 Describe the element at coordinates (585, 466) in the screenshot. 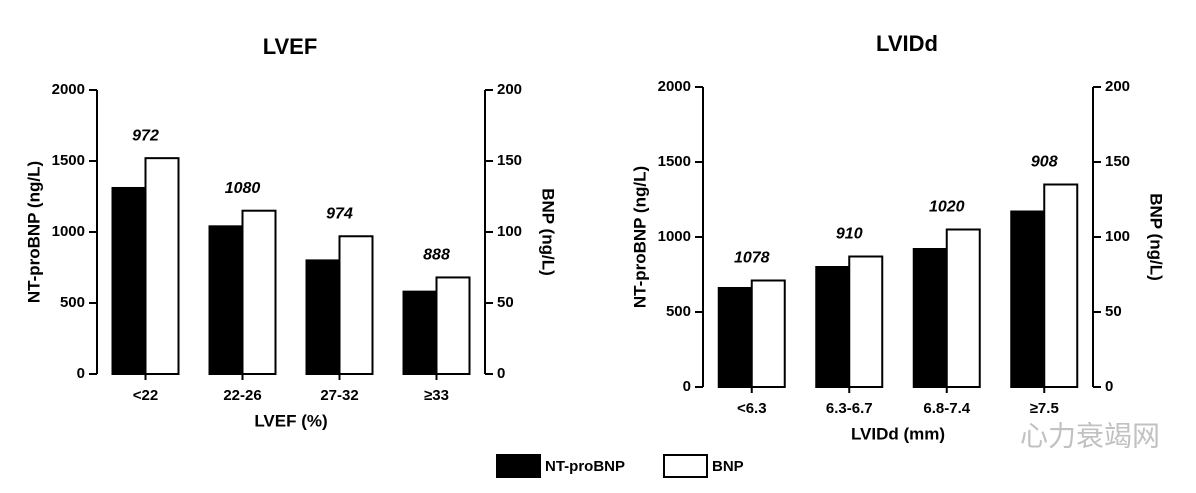

I see `legend-label: NT-proBNP` at that location.